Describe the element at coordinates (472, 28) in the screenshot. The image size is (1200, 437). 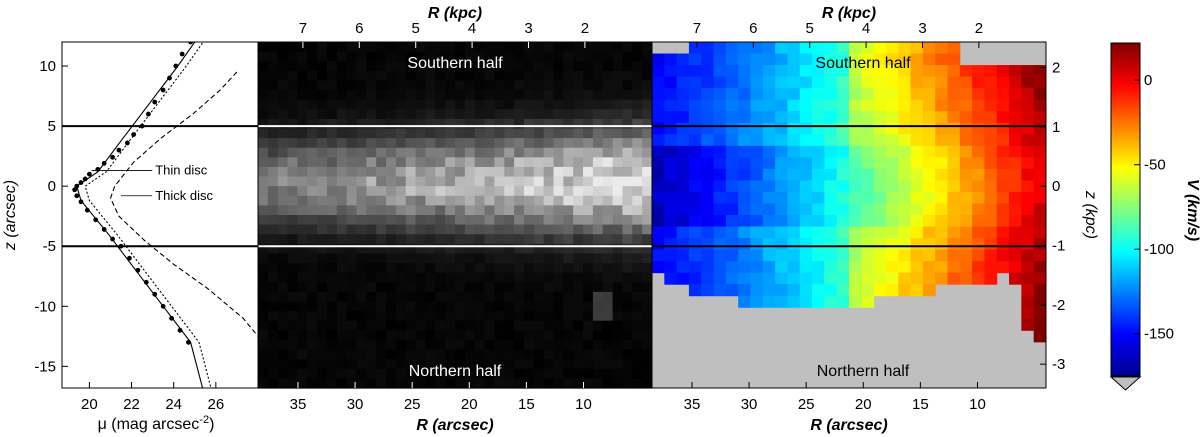
I see `image-toptick-label: 4` at that location.